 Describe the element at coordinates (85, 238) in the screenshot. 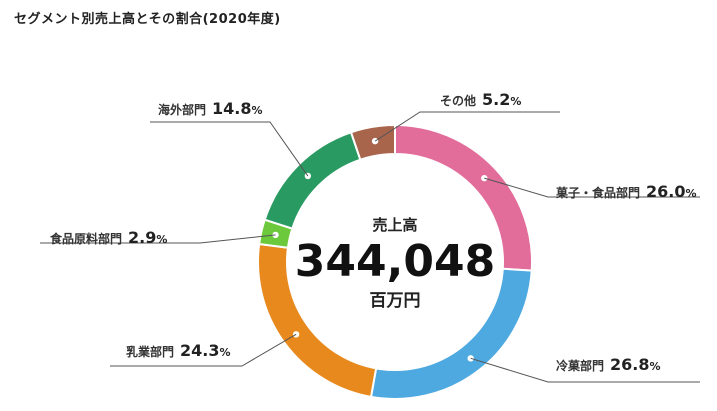

I see `slice-label-name: 食品原料部門` at that location.